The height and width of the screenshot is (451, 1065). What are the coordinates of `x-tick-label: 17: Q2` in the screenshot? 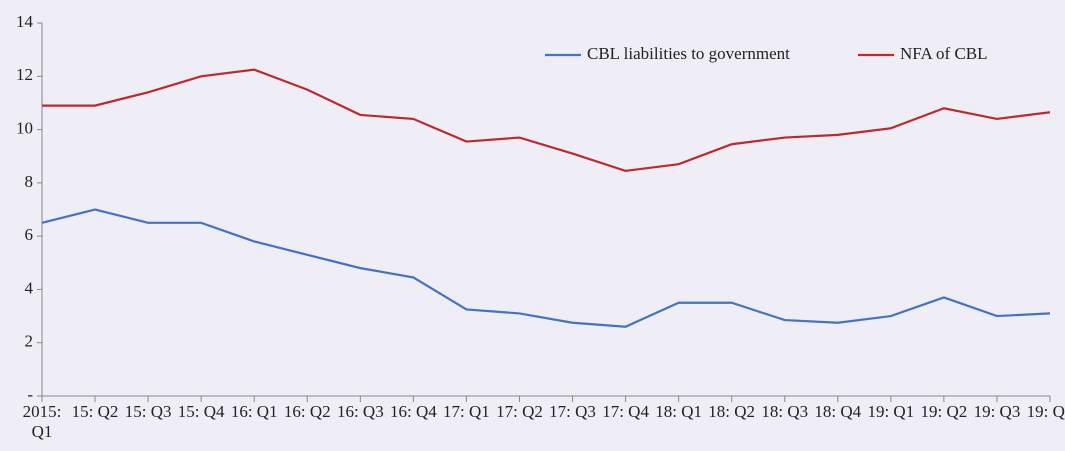 It's located at (519, 411).